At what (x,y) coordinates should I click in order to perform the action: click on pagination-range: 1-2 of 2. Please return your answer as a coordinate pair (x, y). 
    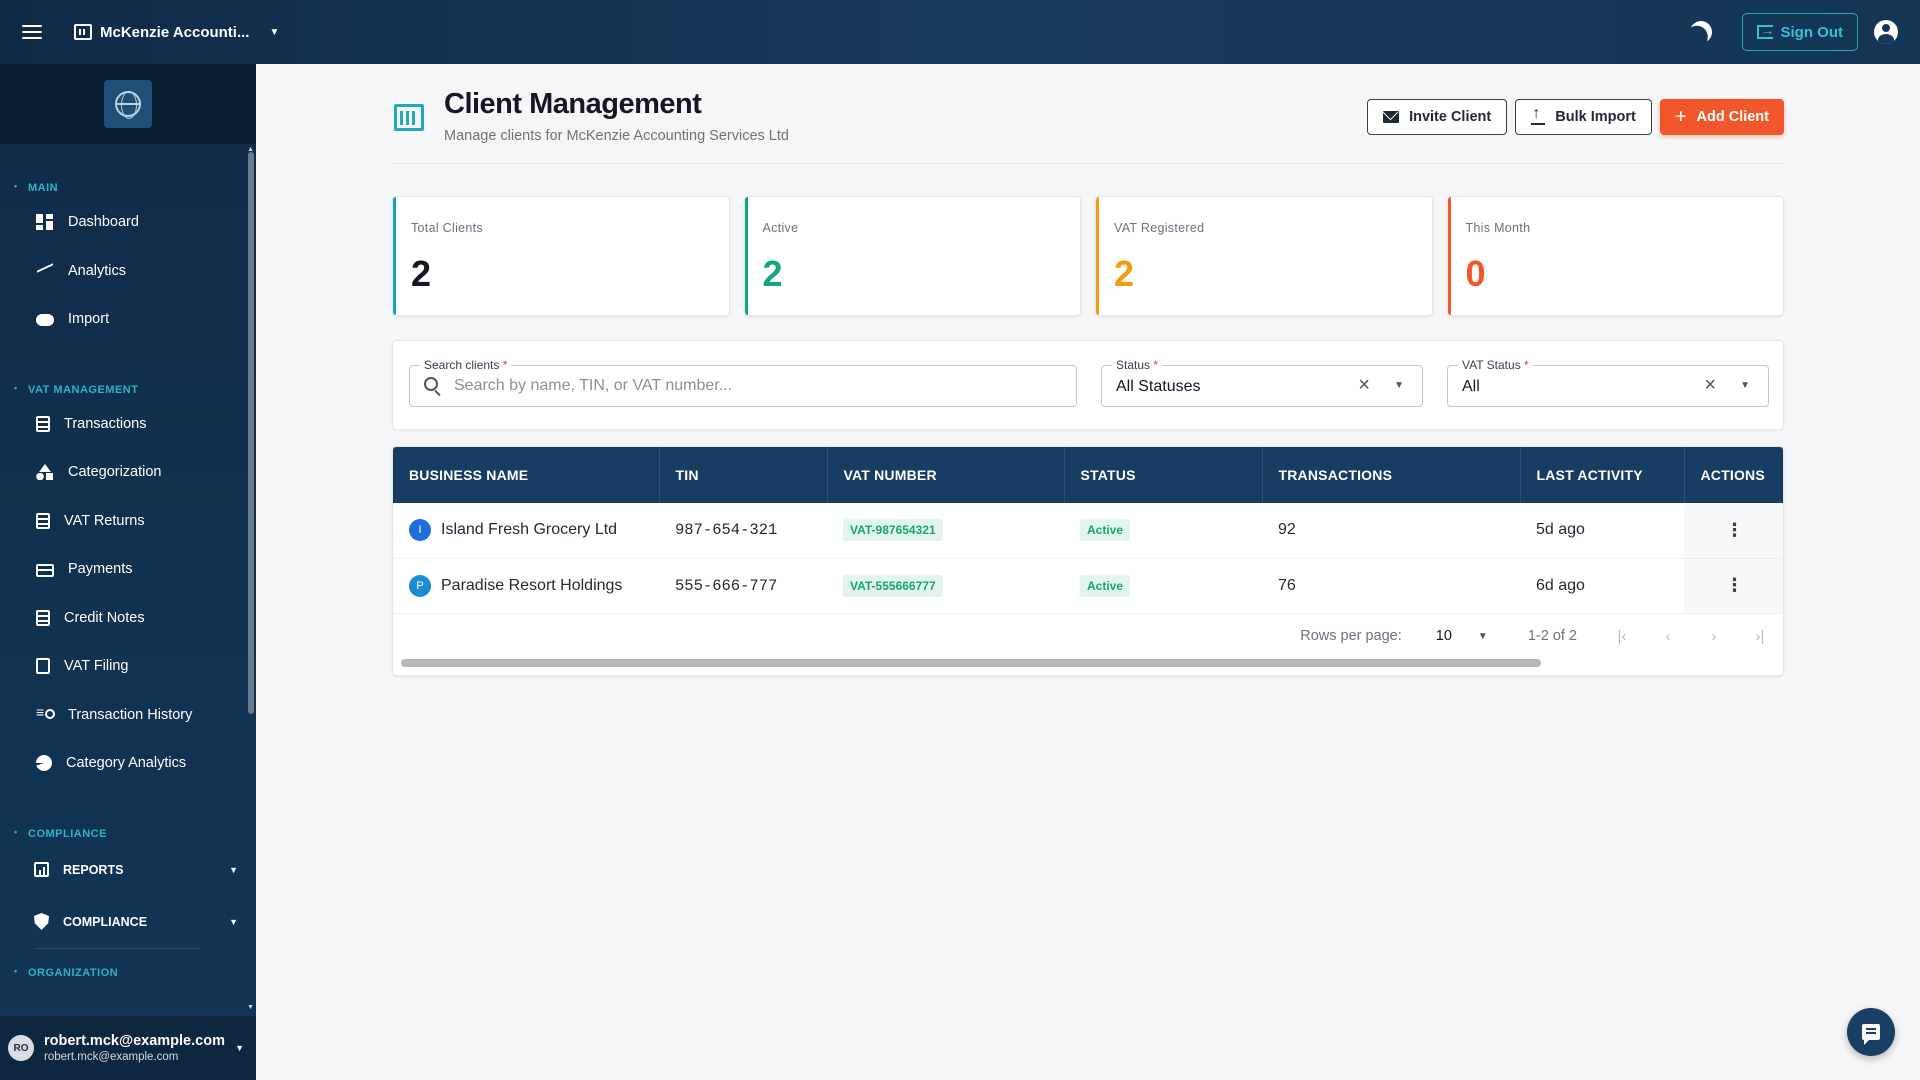
    Looking at the image, I should click on (1552, 636).